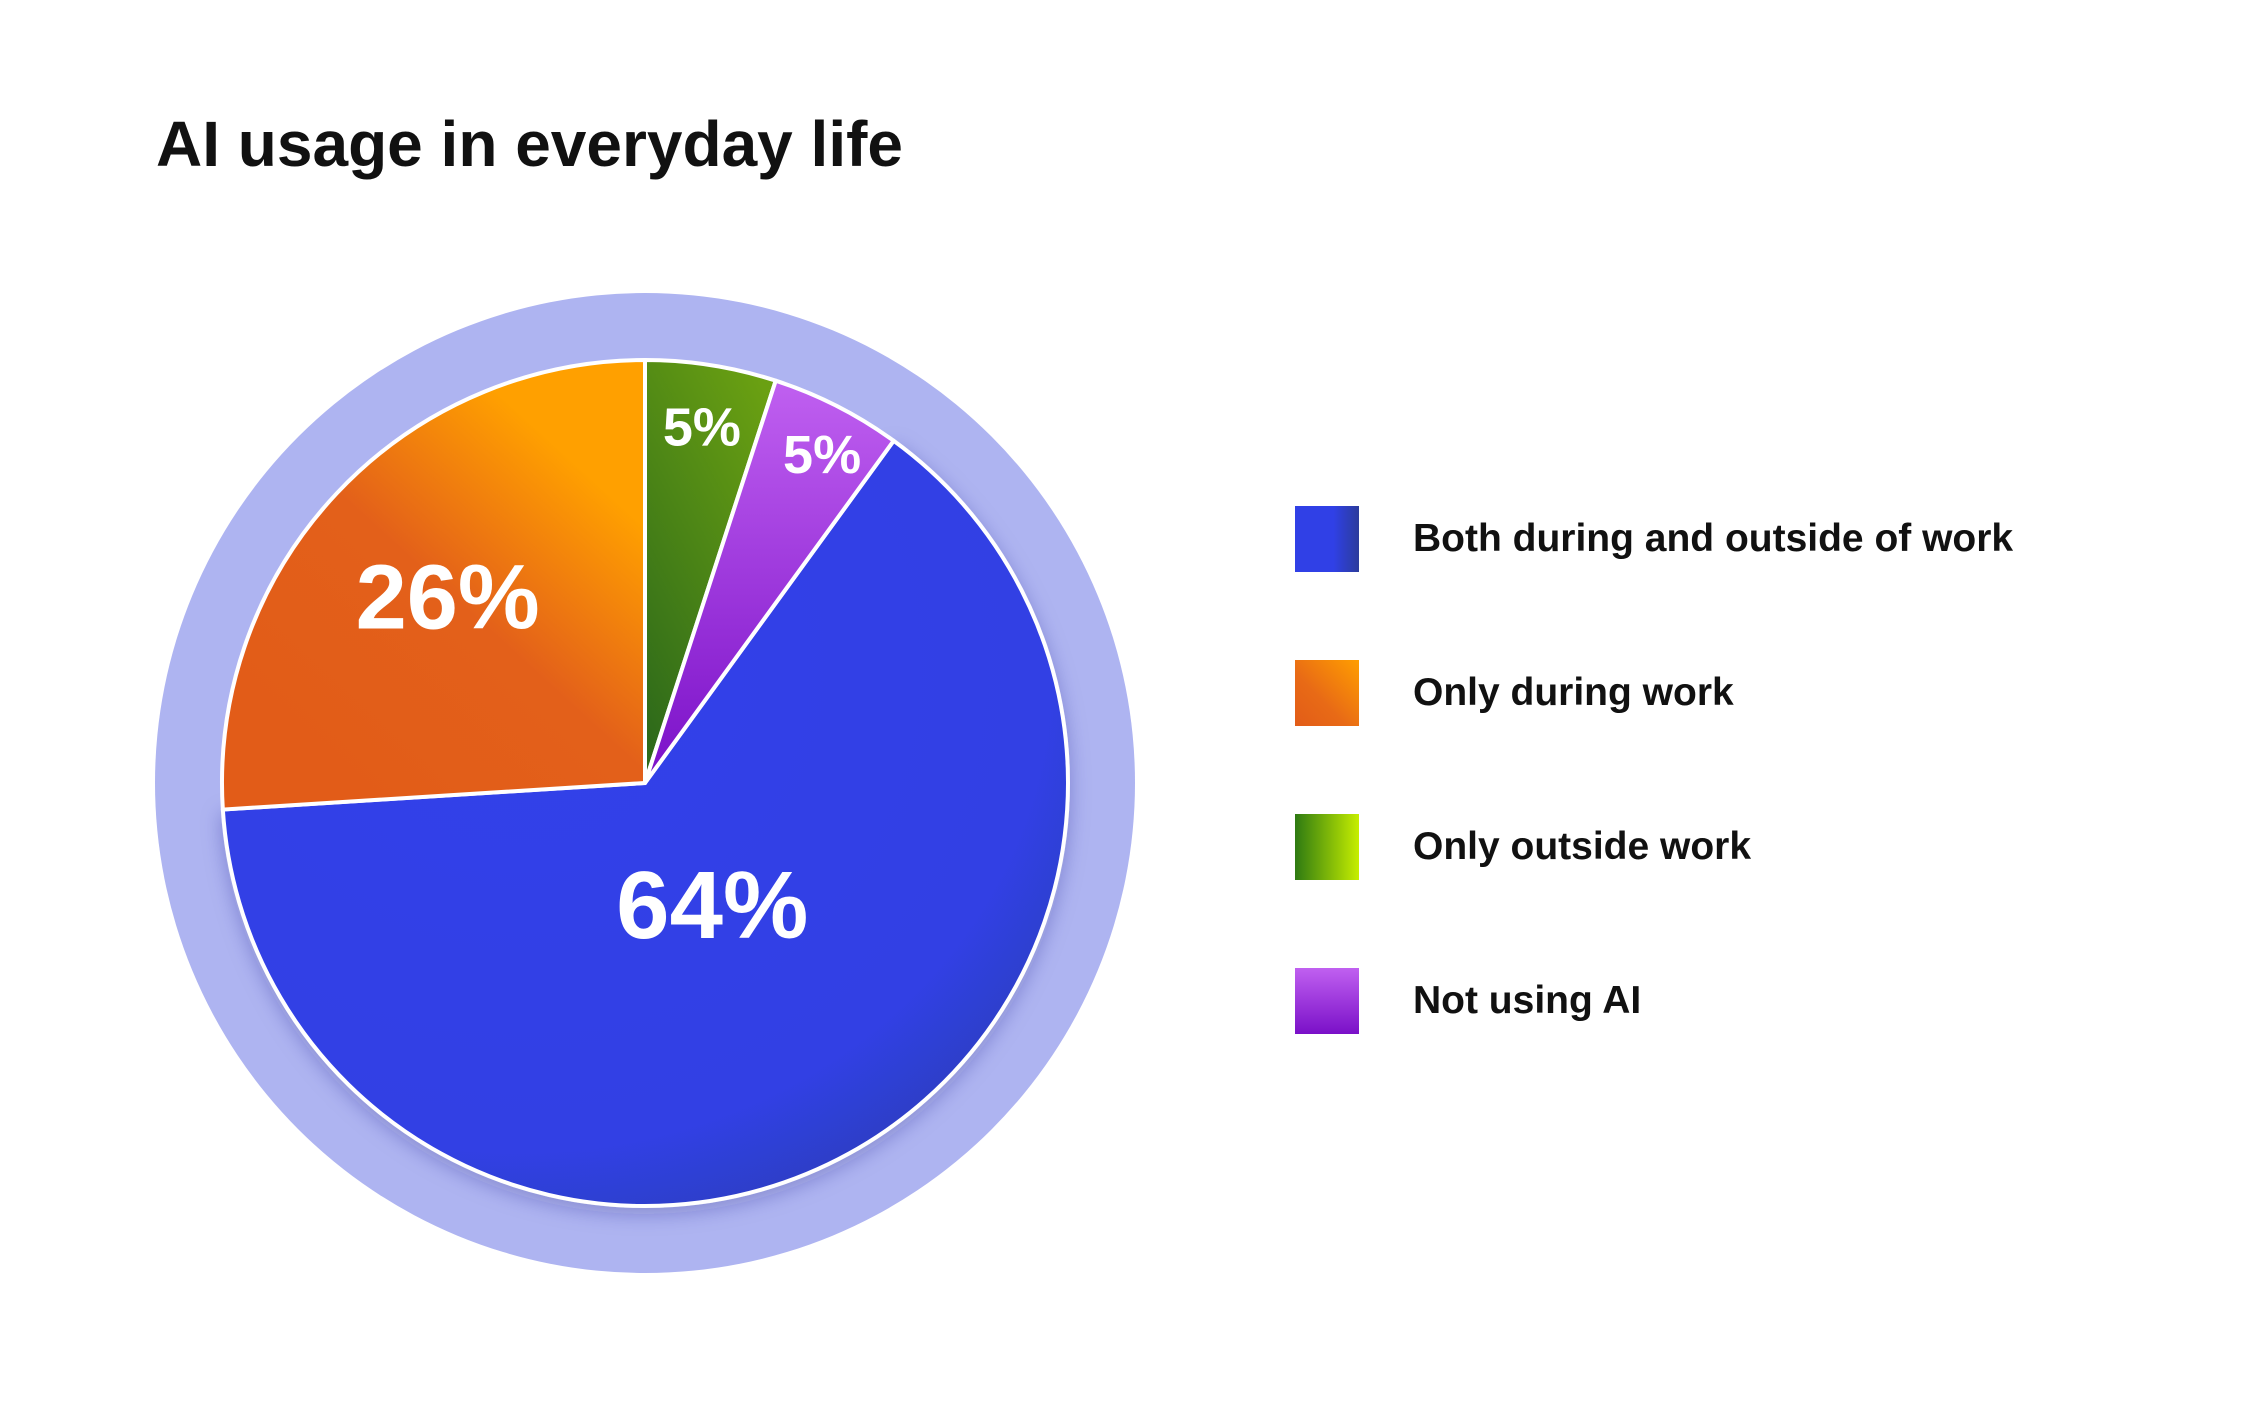  I want to click on legend-item-only-outside-work: Only outside work, so click(1523, 847).